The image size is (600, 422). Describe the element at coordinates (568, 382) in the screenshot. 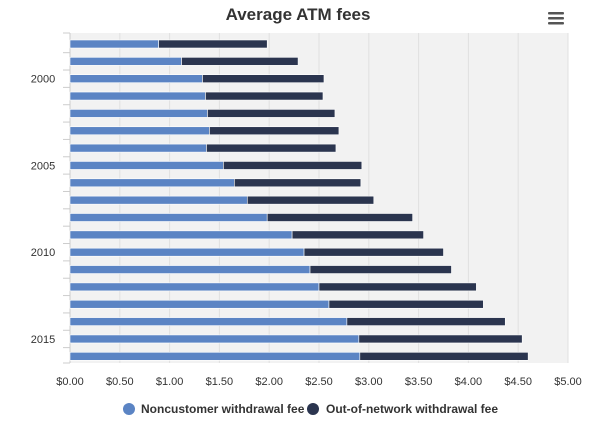

I see `x-tick-label: $5.00` at that location.